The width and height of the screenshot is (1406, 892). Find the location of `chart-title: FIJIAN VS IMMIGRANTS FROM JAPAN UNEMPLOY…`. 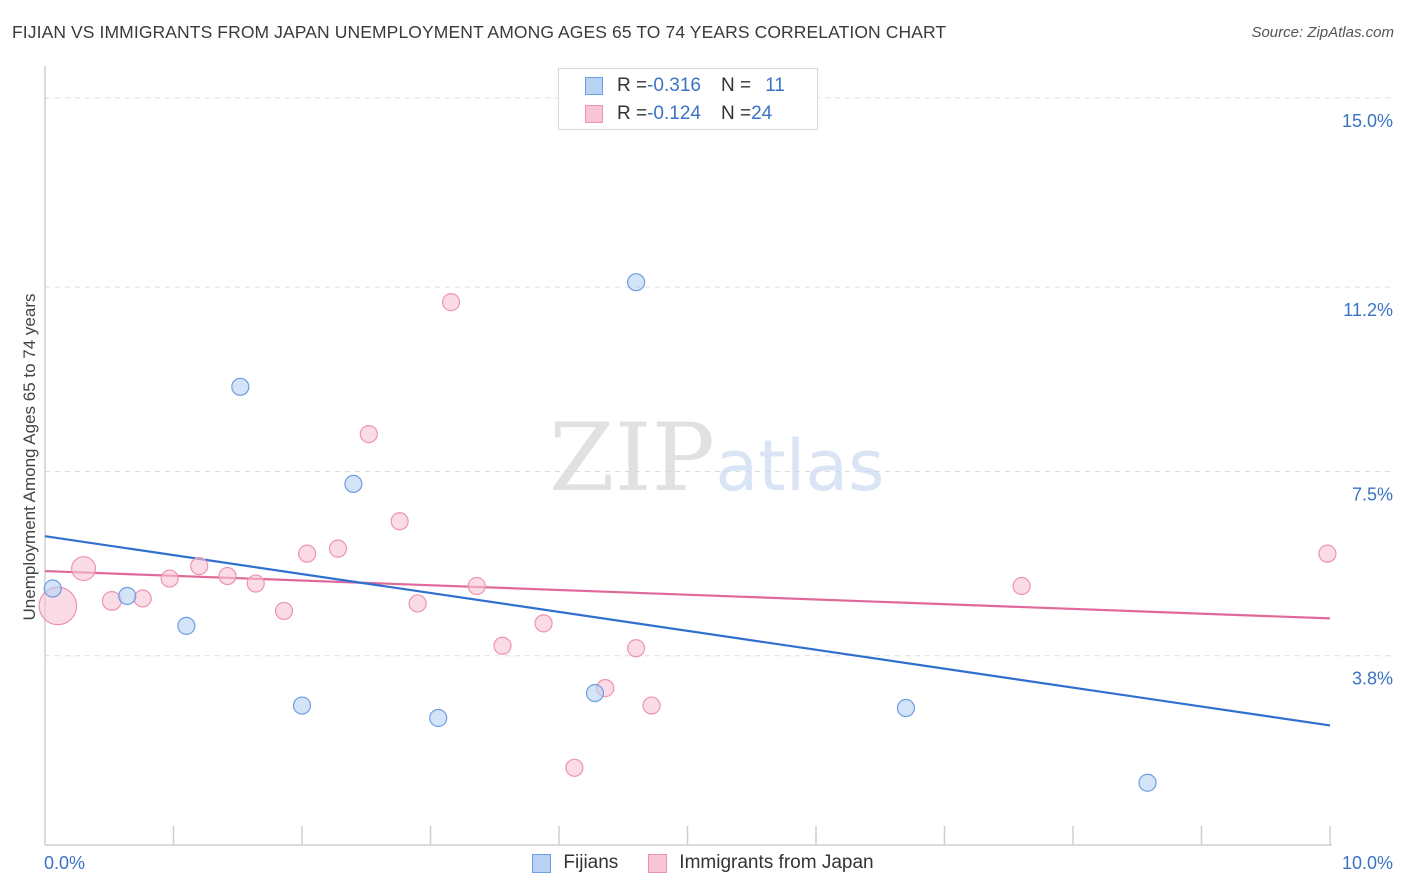

chart-title: FIJIAN VS IMMIGRANTS FROM JAPAN UNEMPLOY… is located at coordinates (479, 32).